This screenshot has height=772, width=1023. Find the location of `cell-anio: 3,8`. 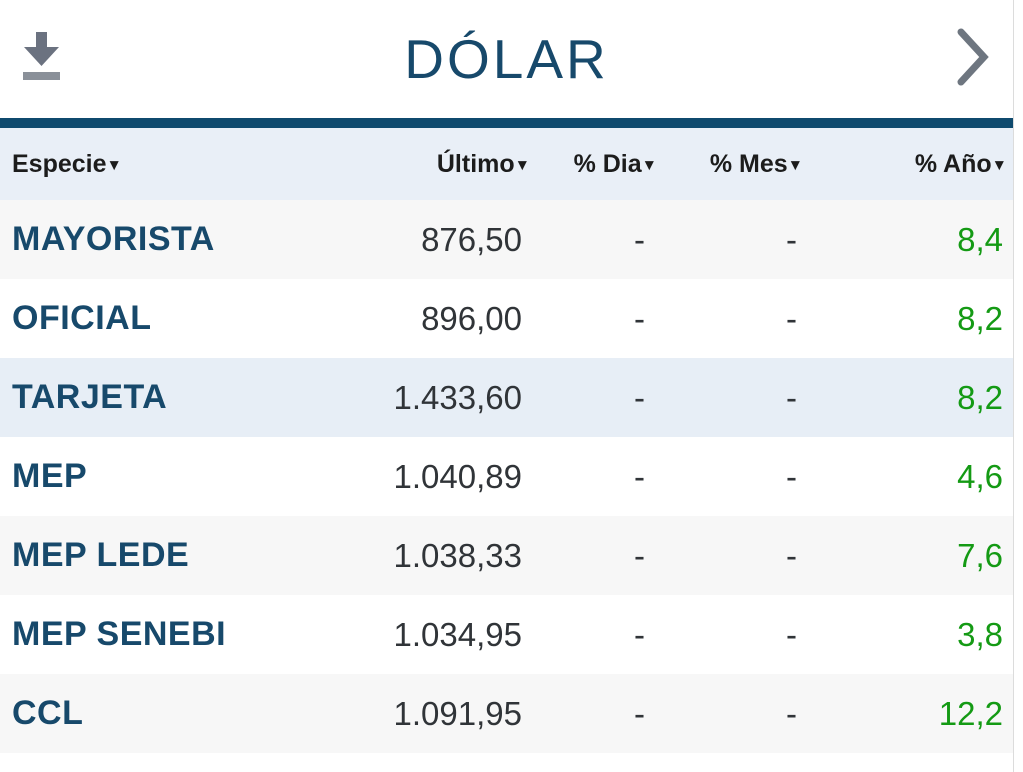

cell-anio: 3,8 is located at coordinates (980, 634).